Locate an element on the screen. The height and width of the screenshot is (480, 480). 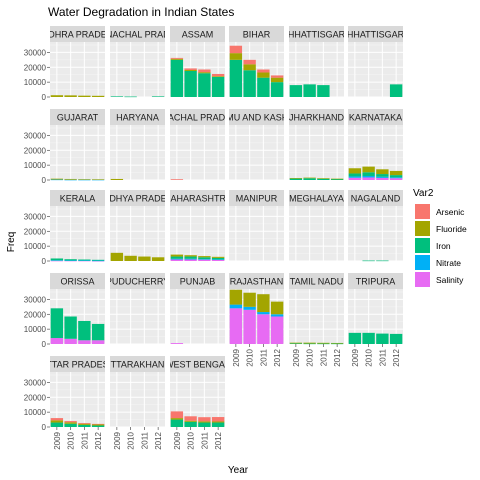
legend-label: Arsenic is located at coordinates (450, 212).